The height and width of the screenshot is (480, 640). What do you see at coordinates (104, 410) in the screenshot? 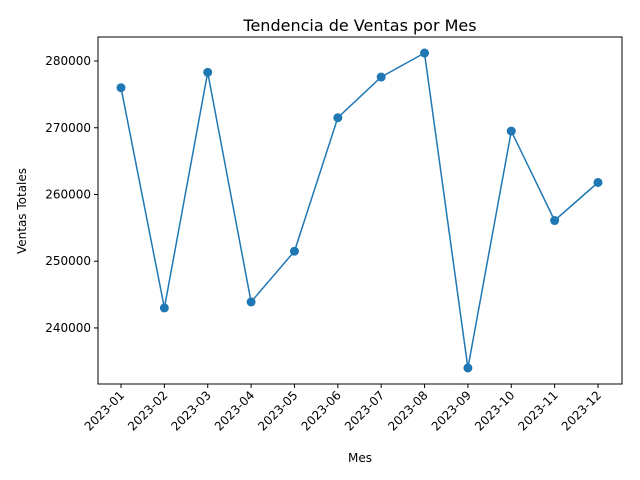
I see `x-tick-label: 2023-01` at bounding box center [104, 410].